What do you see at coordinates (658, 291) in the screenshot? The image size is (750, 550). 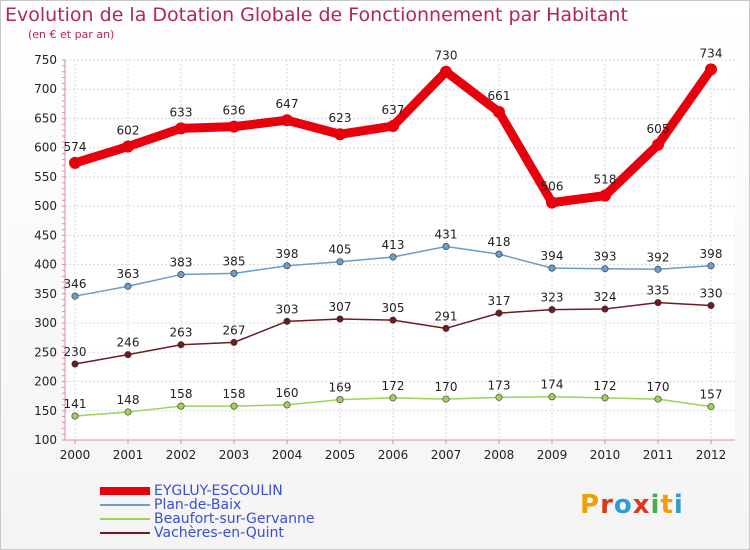 I see `data-label: 335` at bounding box center [658, 291].